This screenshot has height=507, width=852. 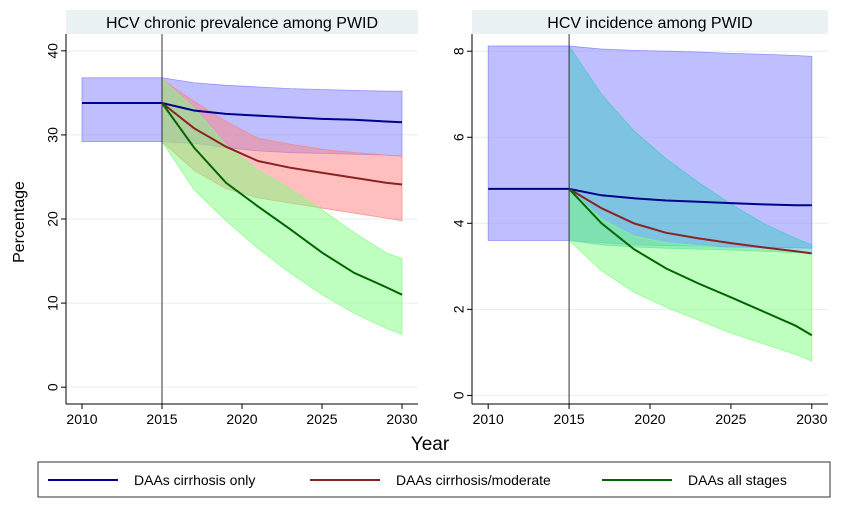 I want to click on incidence-x-tick-label-2015: 2015, so click(x=569, y=419).